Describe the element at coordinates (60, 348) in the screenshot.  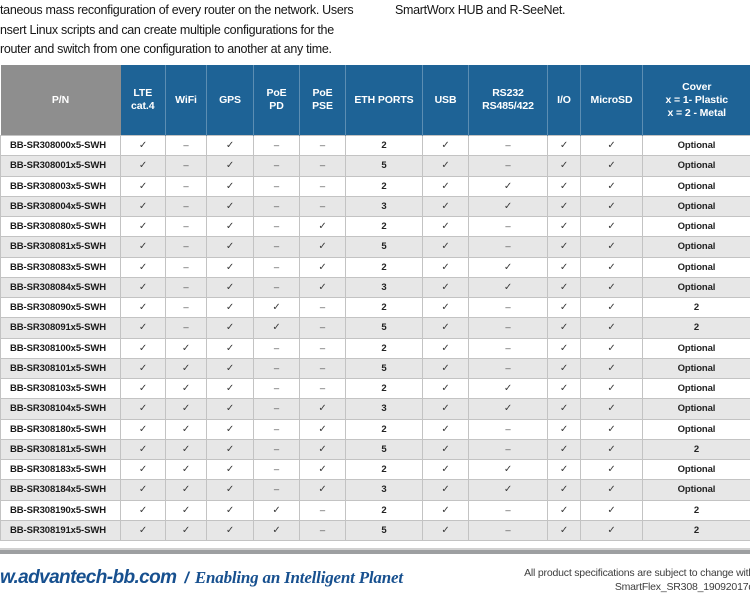
I see `part-number-cell: BB-SR308100x5-SWH` at that location.